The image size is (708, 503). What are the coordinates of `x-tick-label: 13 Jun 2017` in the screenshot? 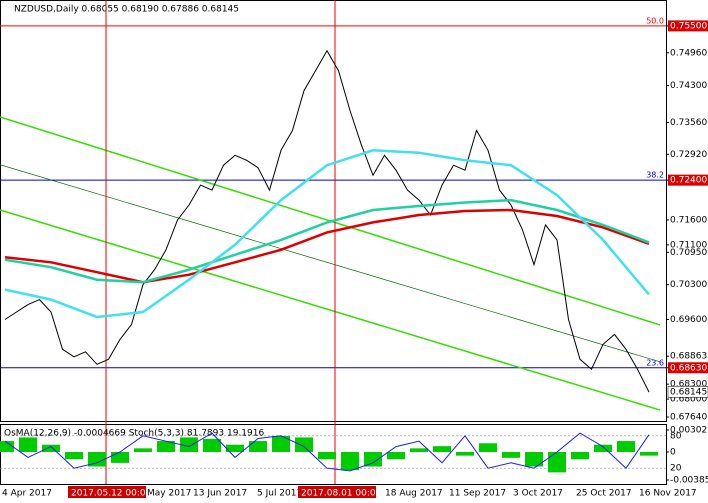 It's located at (220, 494).